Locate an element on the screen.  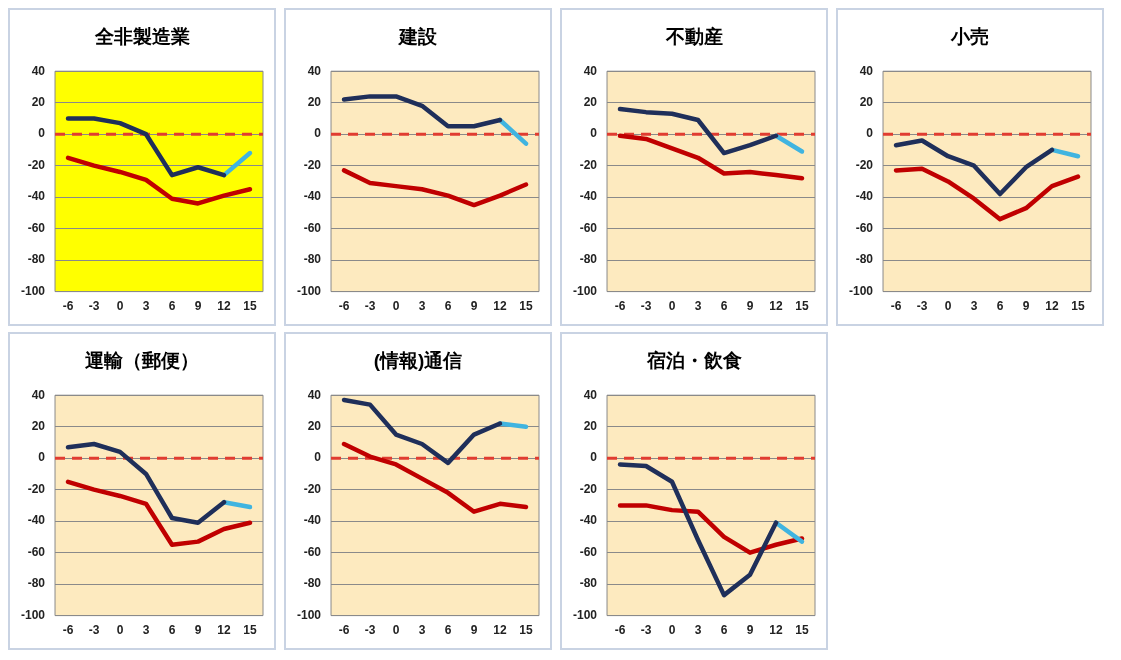
chart-title: 宿泊・飲食 is located at coordinates (694, 361).